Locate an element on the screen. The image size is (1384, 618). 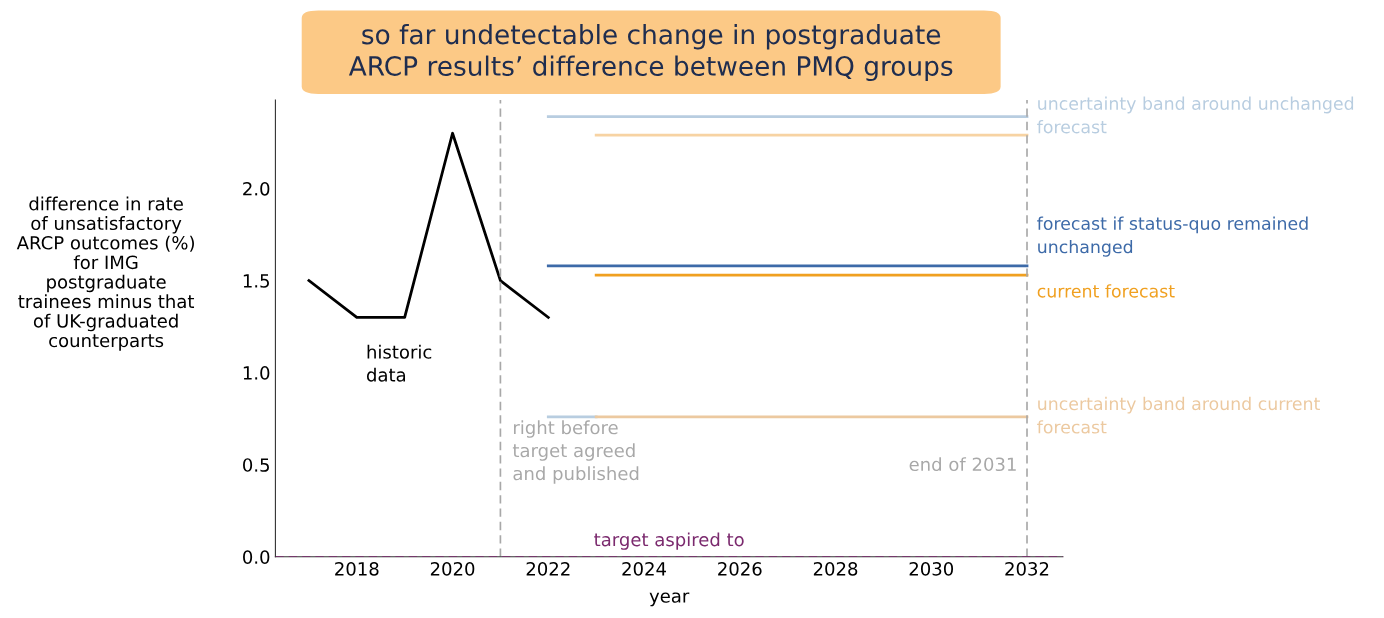
y-tick-label: 2.0 is located at coordinates (256, 188).